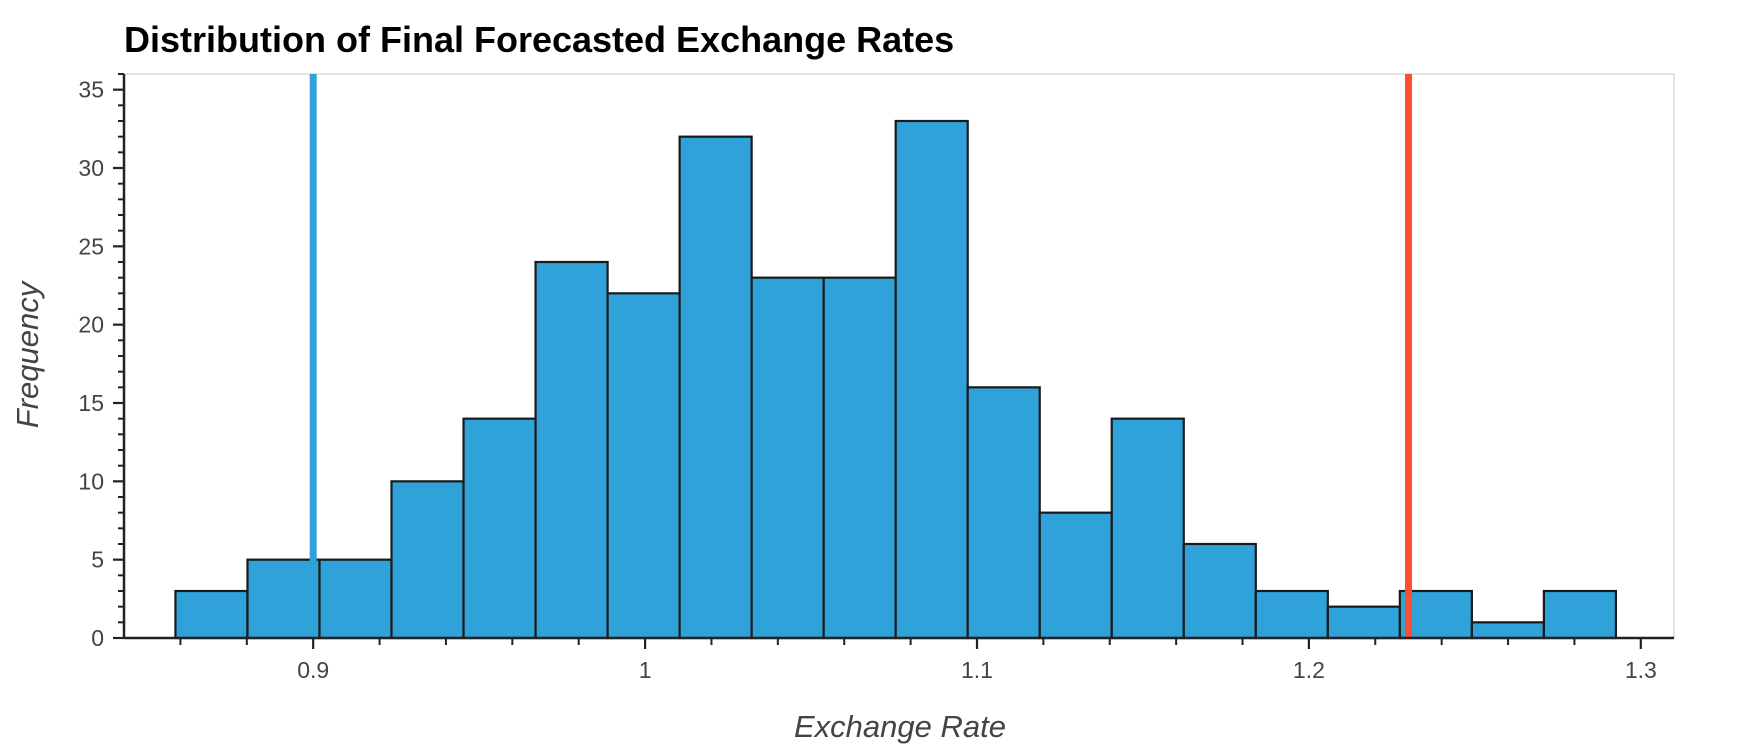  Describe the element at coordinates (91, 168) in the screenshot. I see `y-tick-label: 30` at that location.